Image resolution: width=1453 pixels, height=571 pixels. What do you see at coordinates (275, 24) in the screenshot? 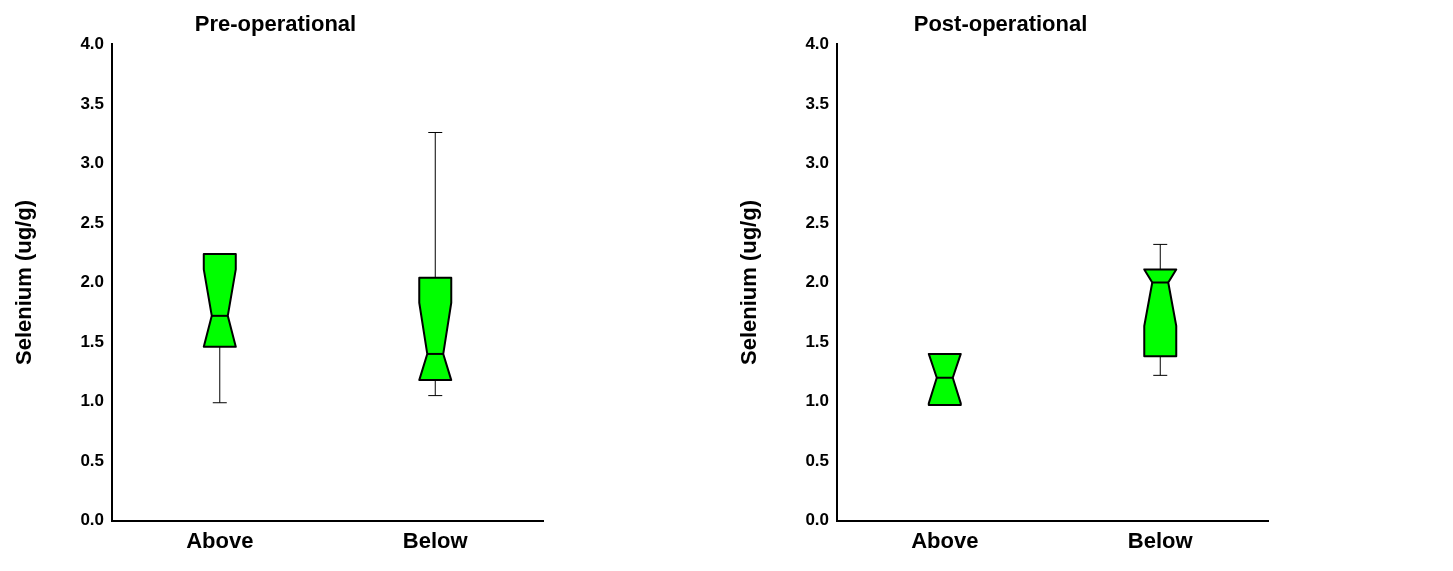
I see `chart-title: Pre-operational` at bounding box center [275, 24].